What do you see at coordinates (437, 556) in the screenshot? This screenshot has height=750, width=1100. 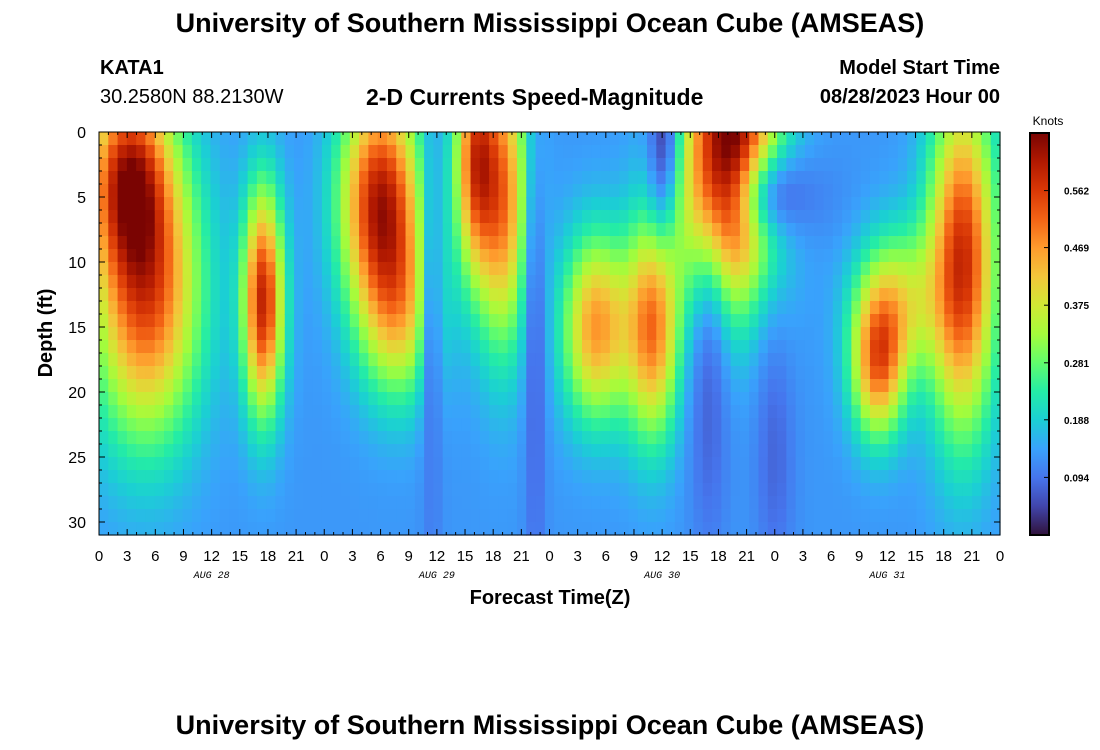 I see `x-tick-label: 12` at bounding box center [437, 556].